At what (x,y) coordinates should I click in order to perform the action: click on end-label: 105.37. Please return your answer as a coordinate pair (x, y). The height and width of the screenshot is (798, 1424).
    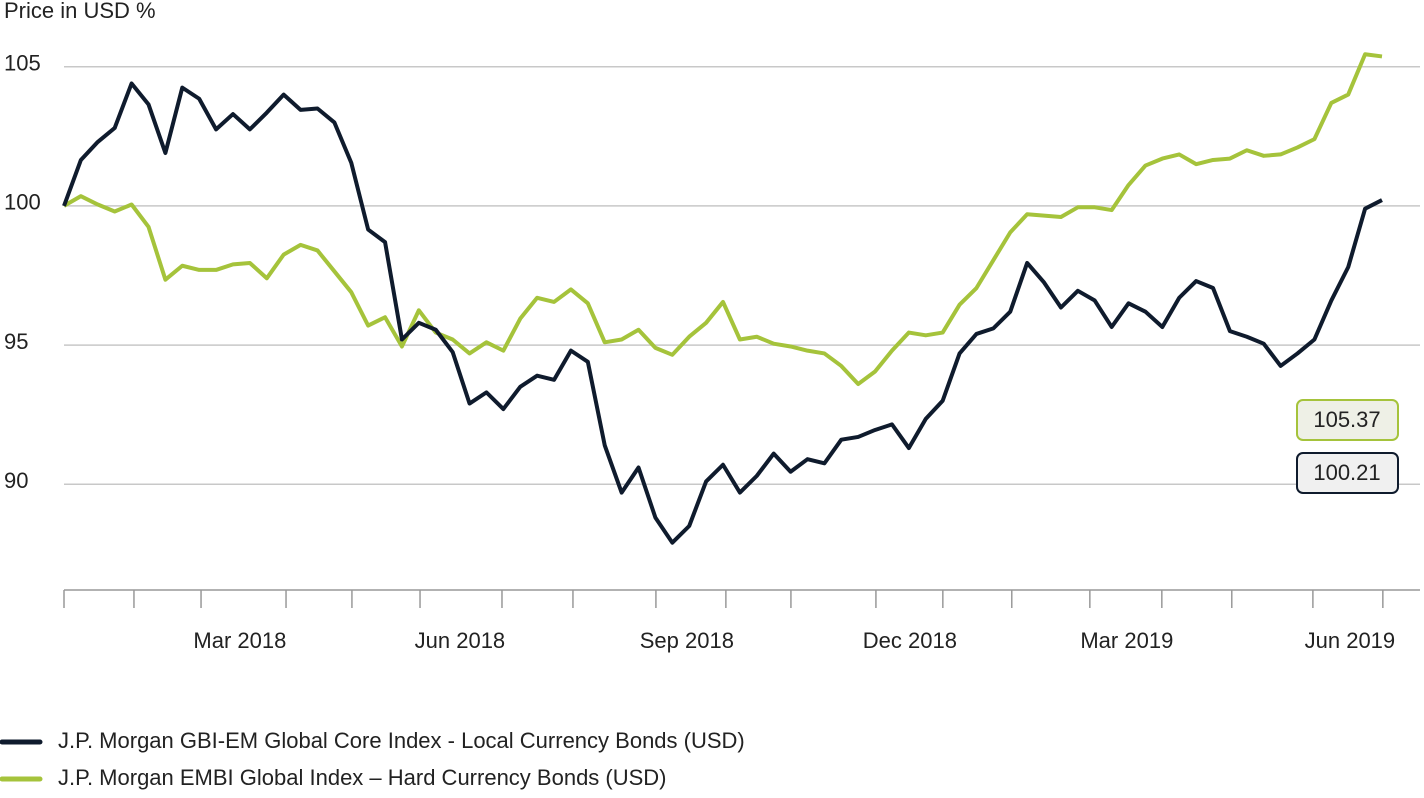
    Looking at the image, I should click on (1346, 419).